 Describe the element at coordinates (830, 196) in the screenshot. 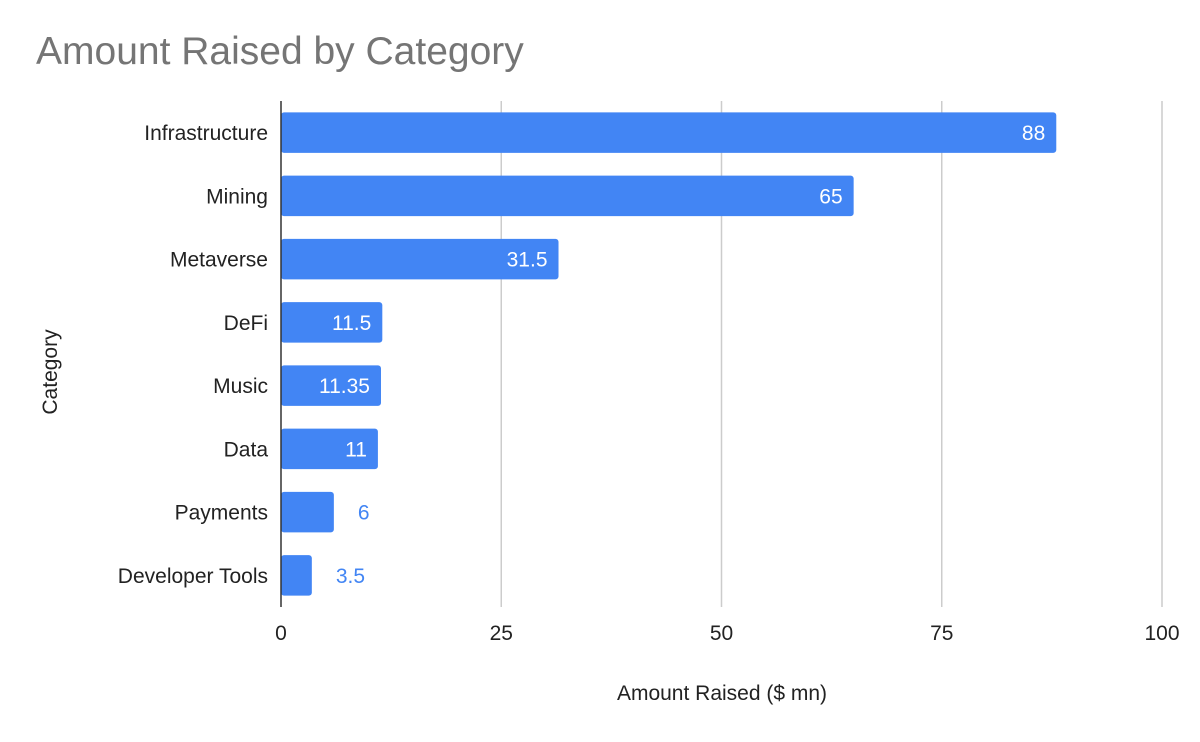

I see `data-label: 65` at that location.